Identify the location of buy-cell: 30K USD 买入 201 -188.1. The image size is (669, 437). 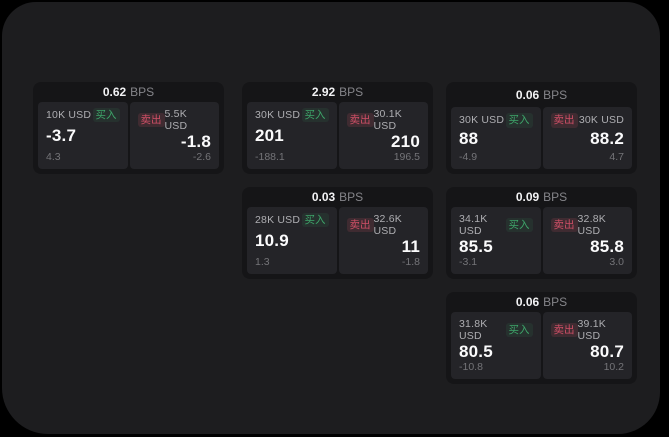
(292, 135).